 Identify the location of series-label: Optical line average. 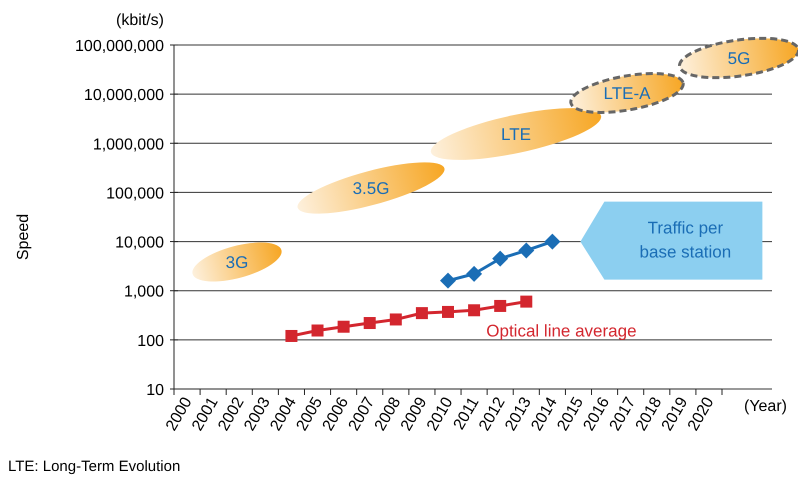
(561, 331).